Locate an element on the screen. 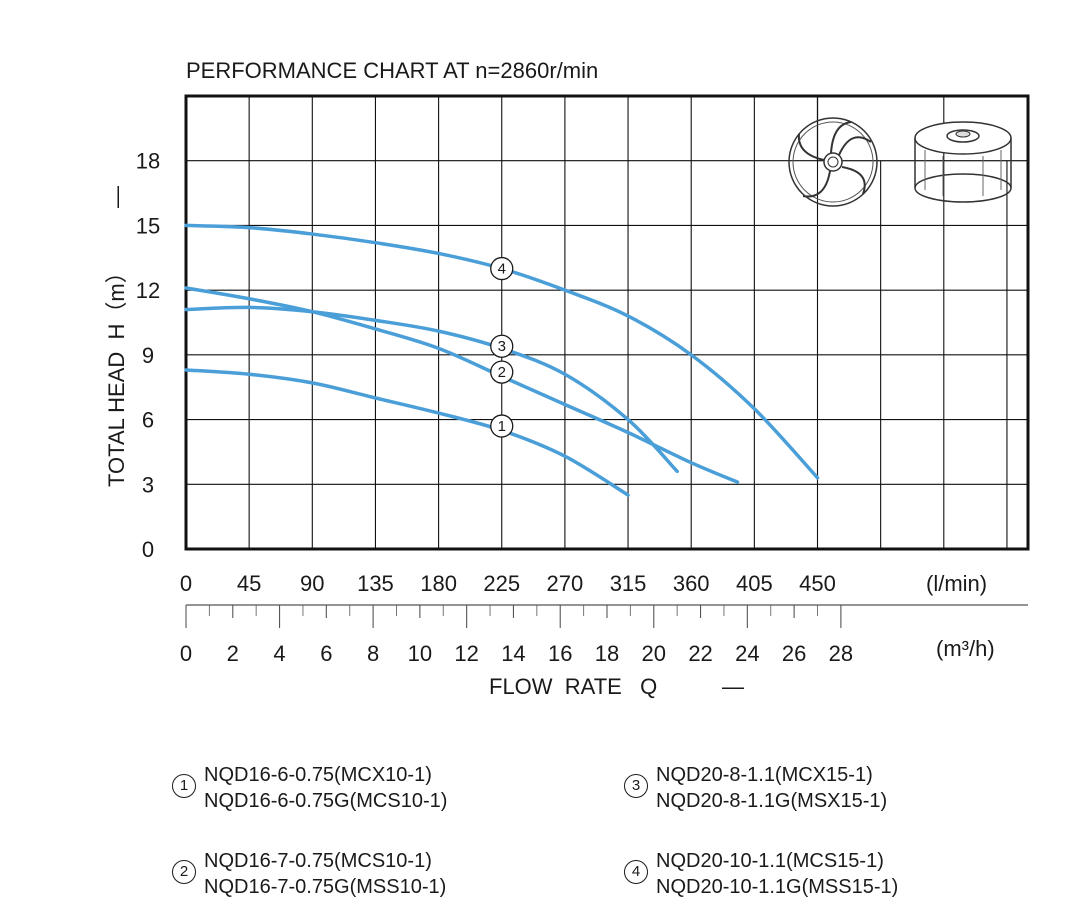  y-axis-dash: — is located at coordinates (116, 197).